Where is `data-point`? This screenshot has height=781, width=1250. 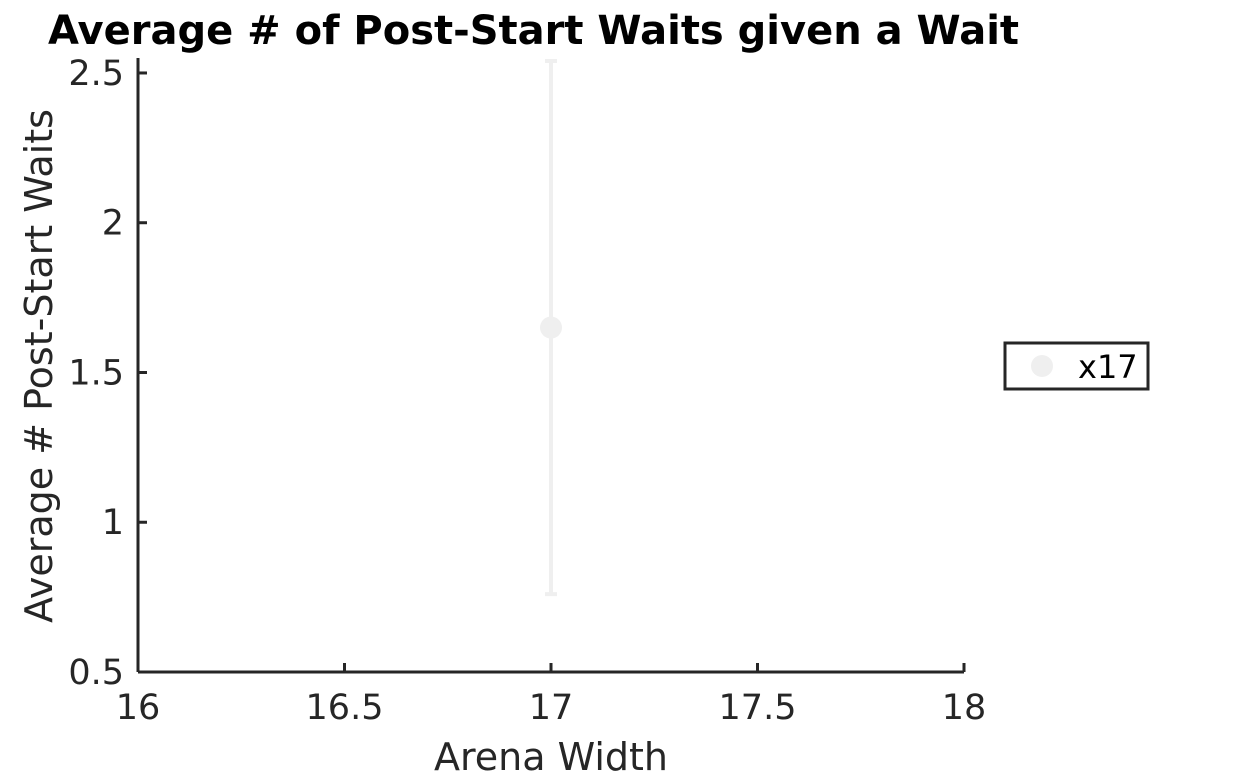 data-point is located at coordinates (551, 327).